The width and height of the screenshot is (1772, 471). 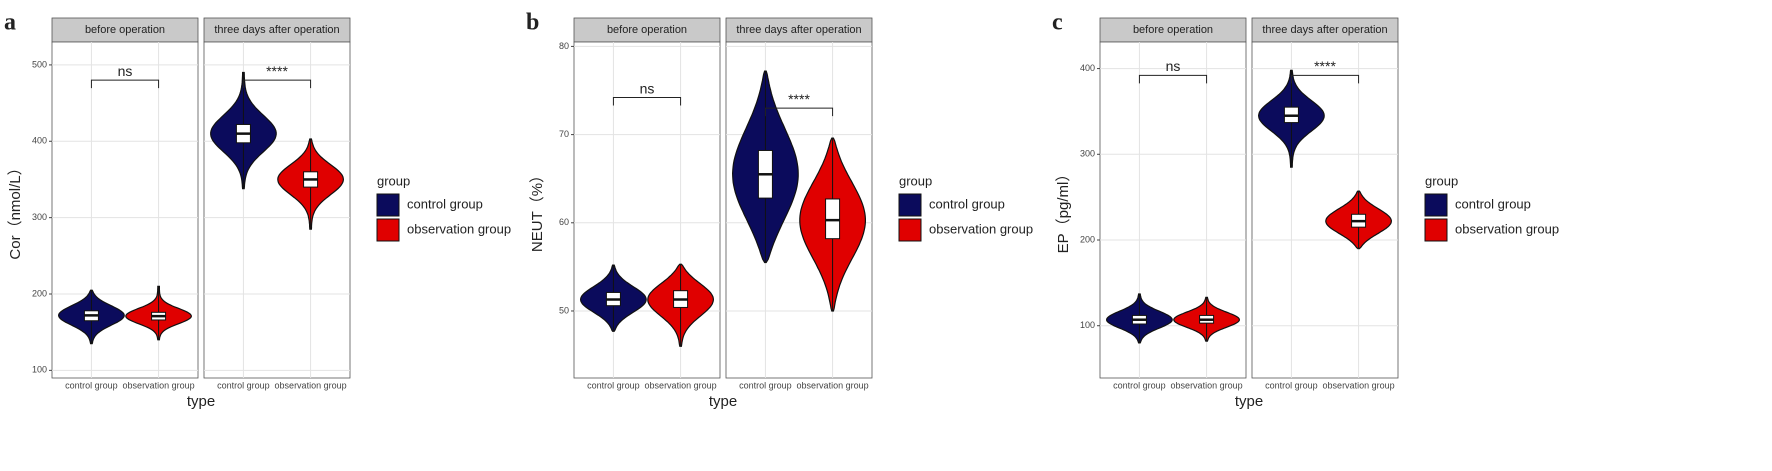 What do you see at coordinates (1063, 210) in the screenshot?
I see `y-axis-title: EP（pg/ml）` at bounding box center [1063, 210].